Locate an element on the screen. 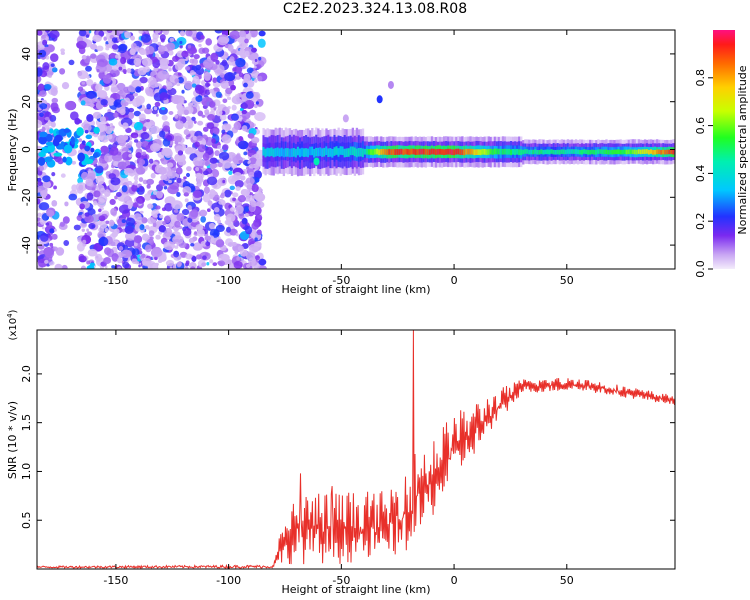  y-tick-label: 20 is located at coordinates (26, 102).